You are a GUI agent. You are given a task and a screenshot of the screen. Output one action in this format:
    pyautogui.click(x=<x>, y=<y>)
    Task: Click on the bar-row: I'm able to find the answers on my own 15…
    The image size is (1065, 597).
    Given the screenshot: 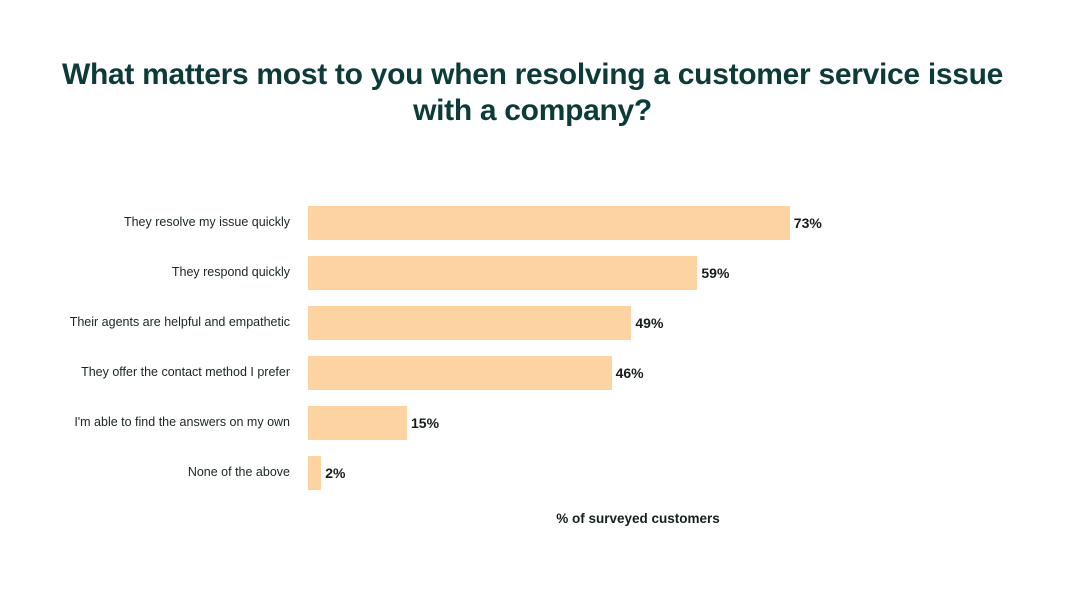 What is the action you would take?
    pyautogui.click(x=532, y=423)
    